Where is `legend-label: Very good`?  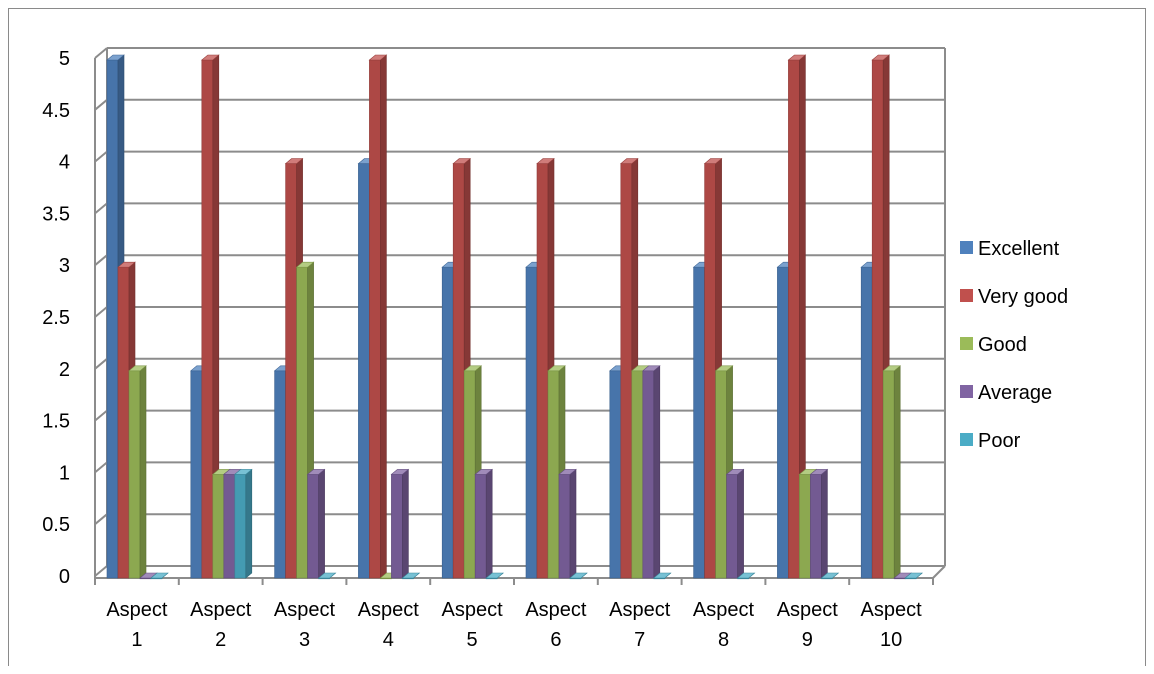
legend-label: Very good is located at coordinates (1023, 297).